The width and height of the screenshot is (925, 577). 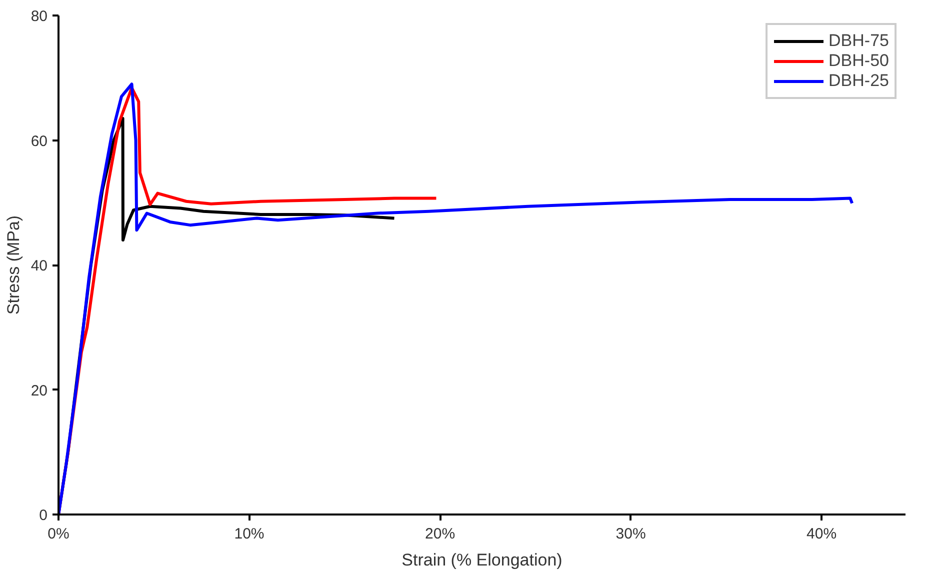 What do you see at coordinates (858, 61) in the screenshot?
I see `legend-label: DBH-50` at bounding box center [858, 61].